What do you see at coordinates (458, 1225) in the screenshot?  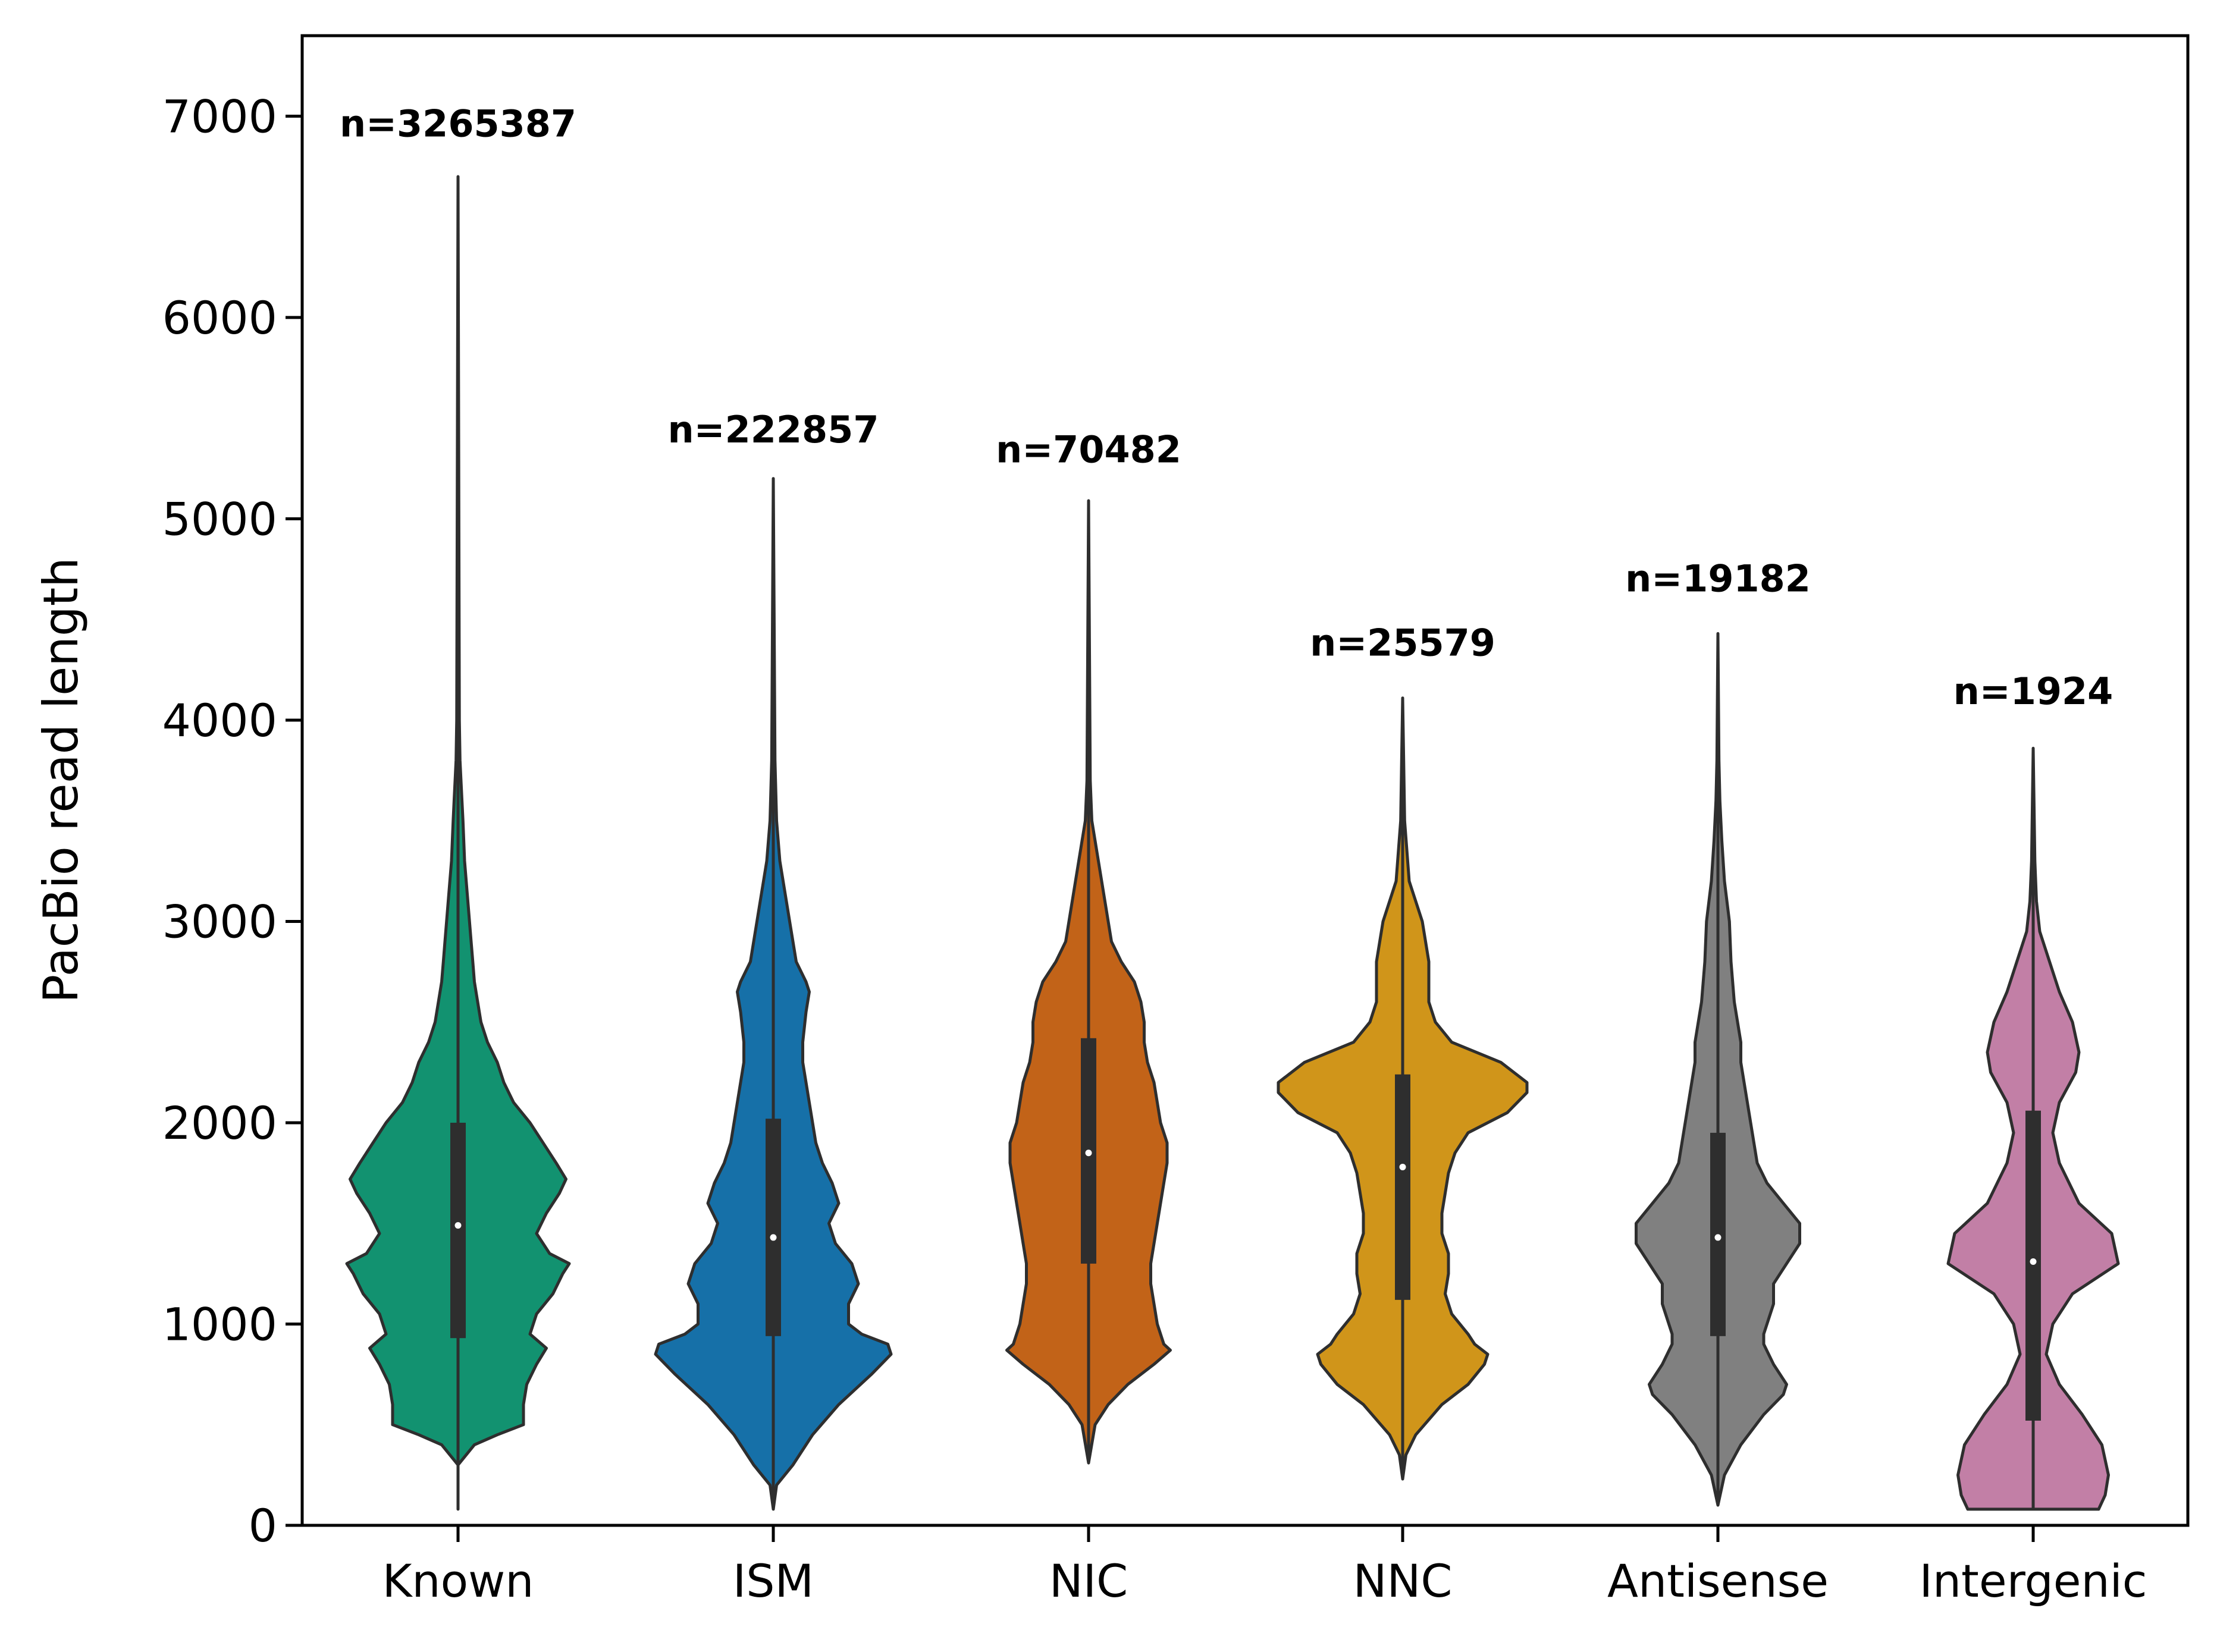 I see `median-dot-known` at bounding box center [458, 1225].